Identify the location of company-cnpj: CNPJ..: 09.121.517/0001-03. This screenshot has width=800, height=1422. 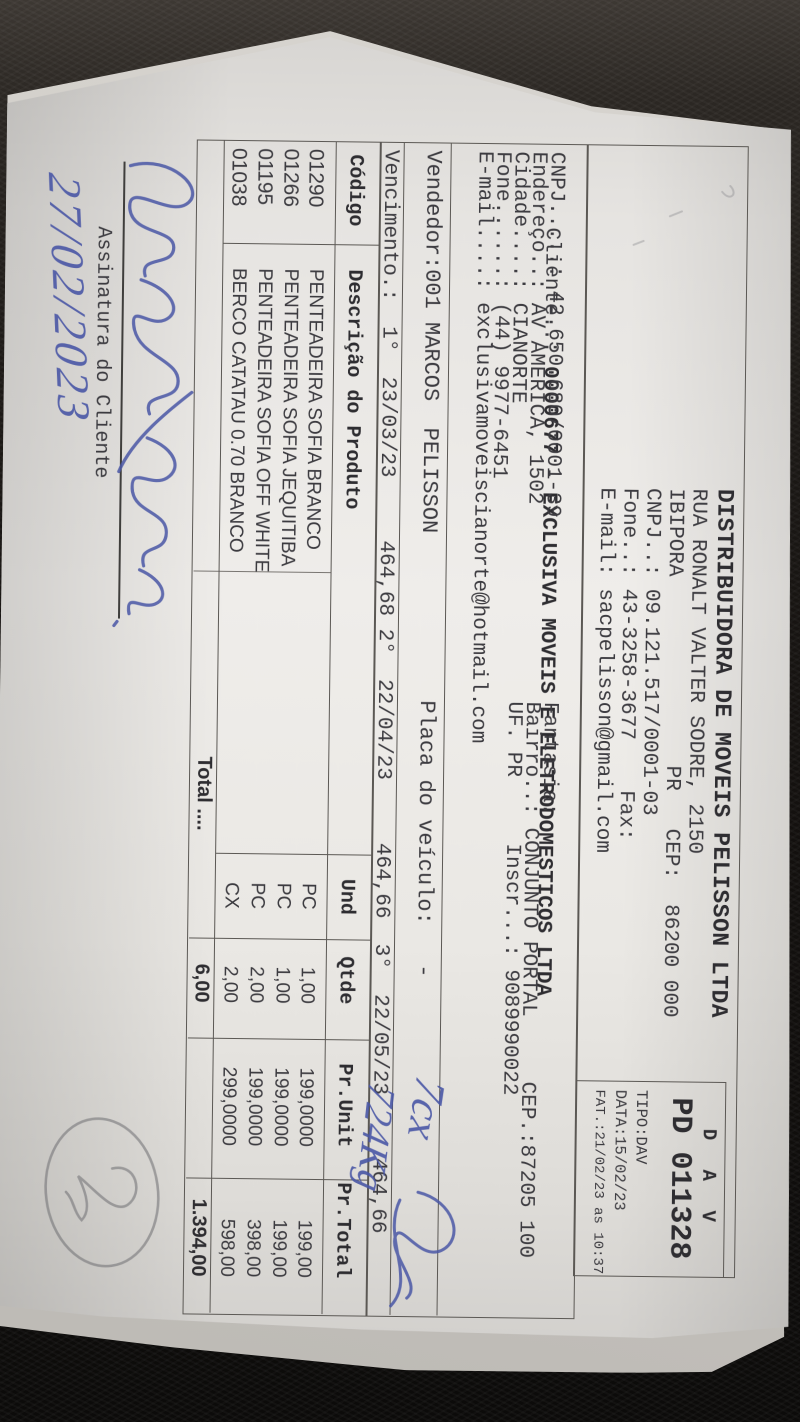
(650, 651).